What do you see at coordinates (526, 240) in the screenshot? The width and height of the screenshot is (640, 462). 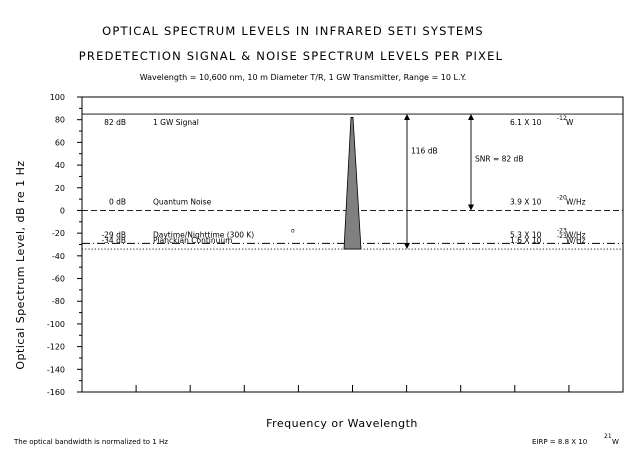 I see `level-value-mantissa: 1.6 X 10` at bounding box center [526, 240].